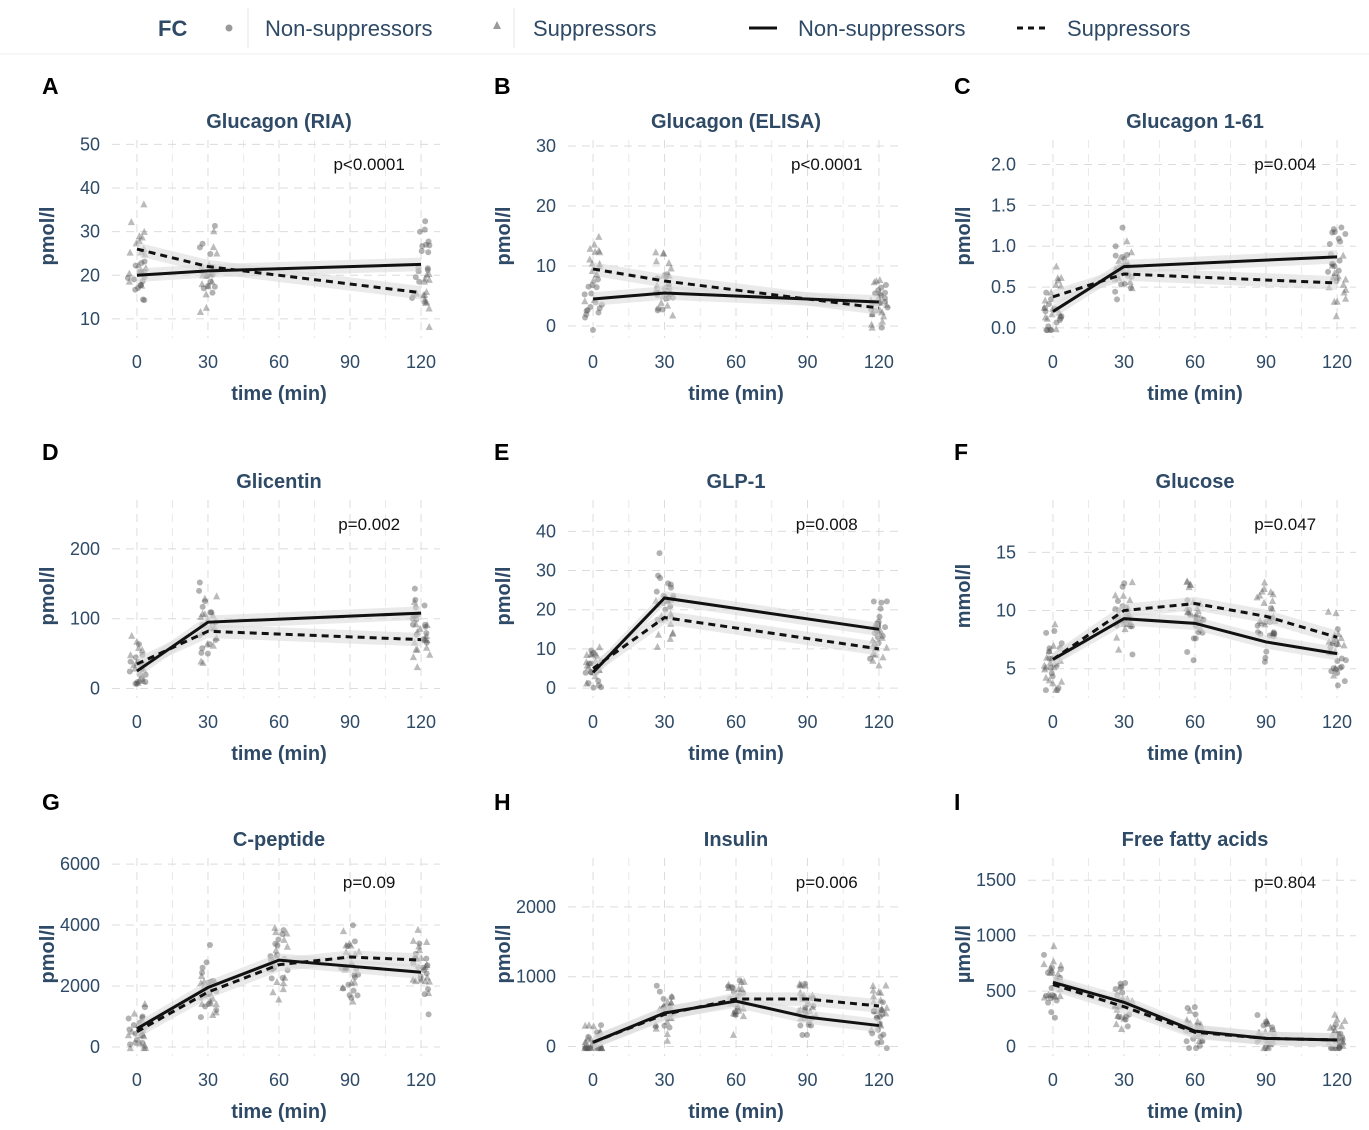 The image size is (1369, 1130). I want to click on p-value: p=0.804, so click(1285, 882).